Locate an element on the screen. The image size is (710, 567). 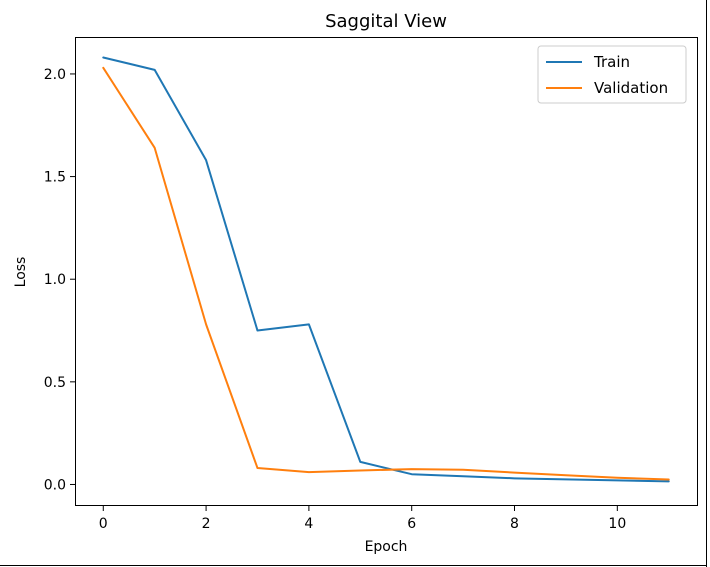
legend-label-validation: Validation is located at coordinates (631, 88).